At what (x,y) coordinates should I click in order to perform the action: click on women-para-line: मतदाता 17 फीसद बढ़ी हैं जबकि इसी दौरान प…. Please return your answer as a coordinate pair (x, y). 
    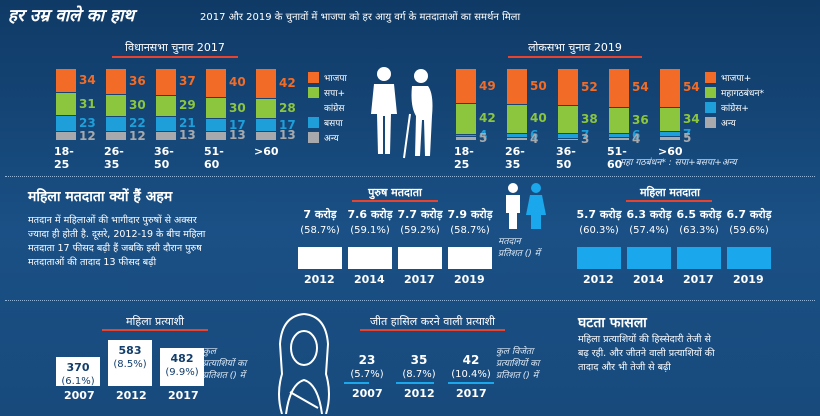
    Looking at the image, I should click on (115, 248).